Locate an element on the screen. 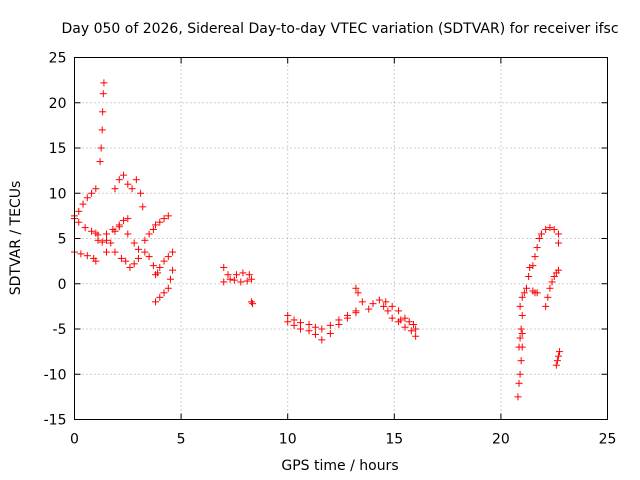  x-tick-label: 10 is located at coordinates (288, 440).